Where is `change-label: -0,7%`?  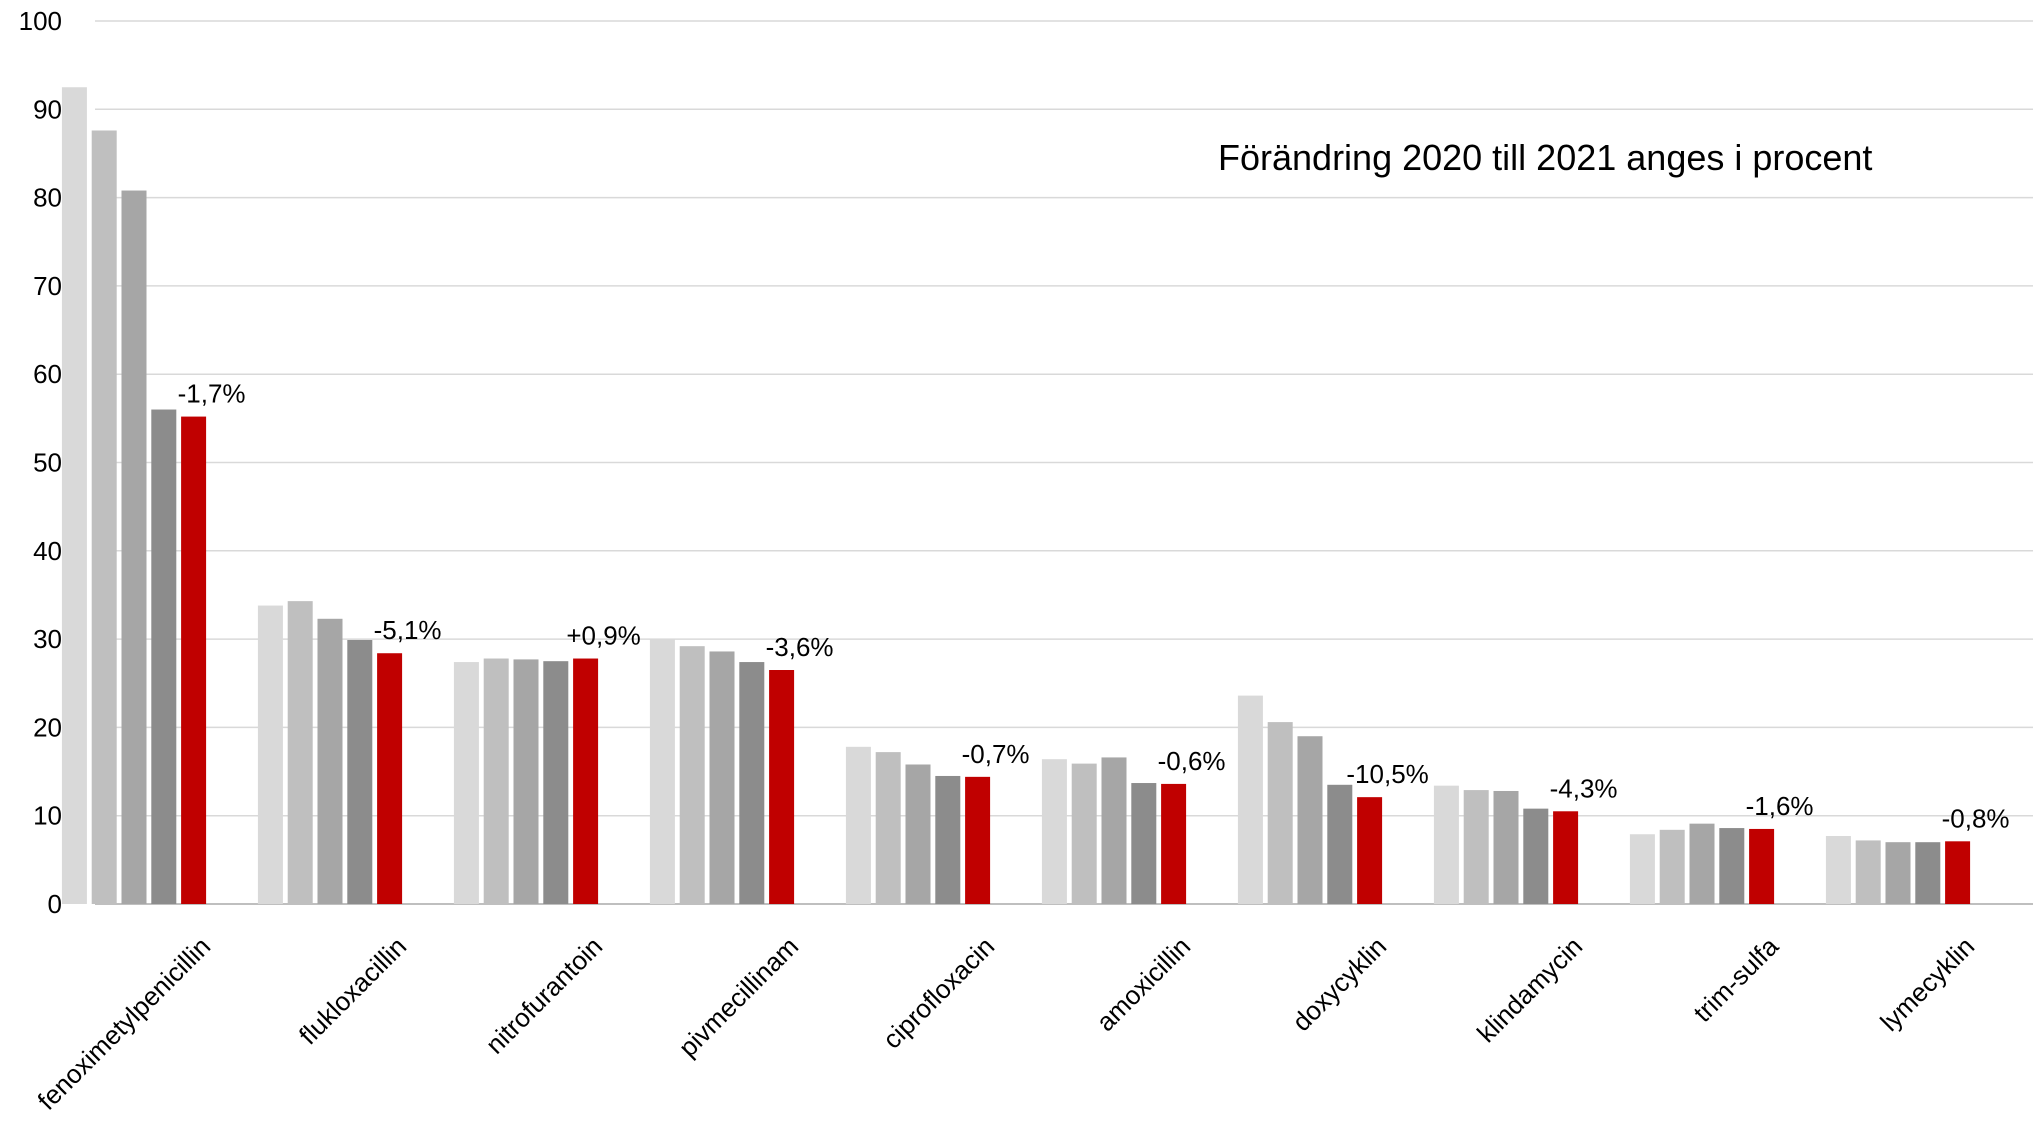 change-label: -0,7% is located at coordinates (996, 754).